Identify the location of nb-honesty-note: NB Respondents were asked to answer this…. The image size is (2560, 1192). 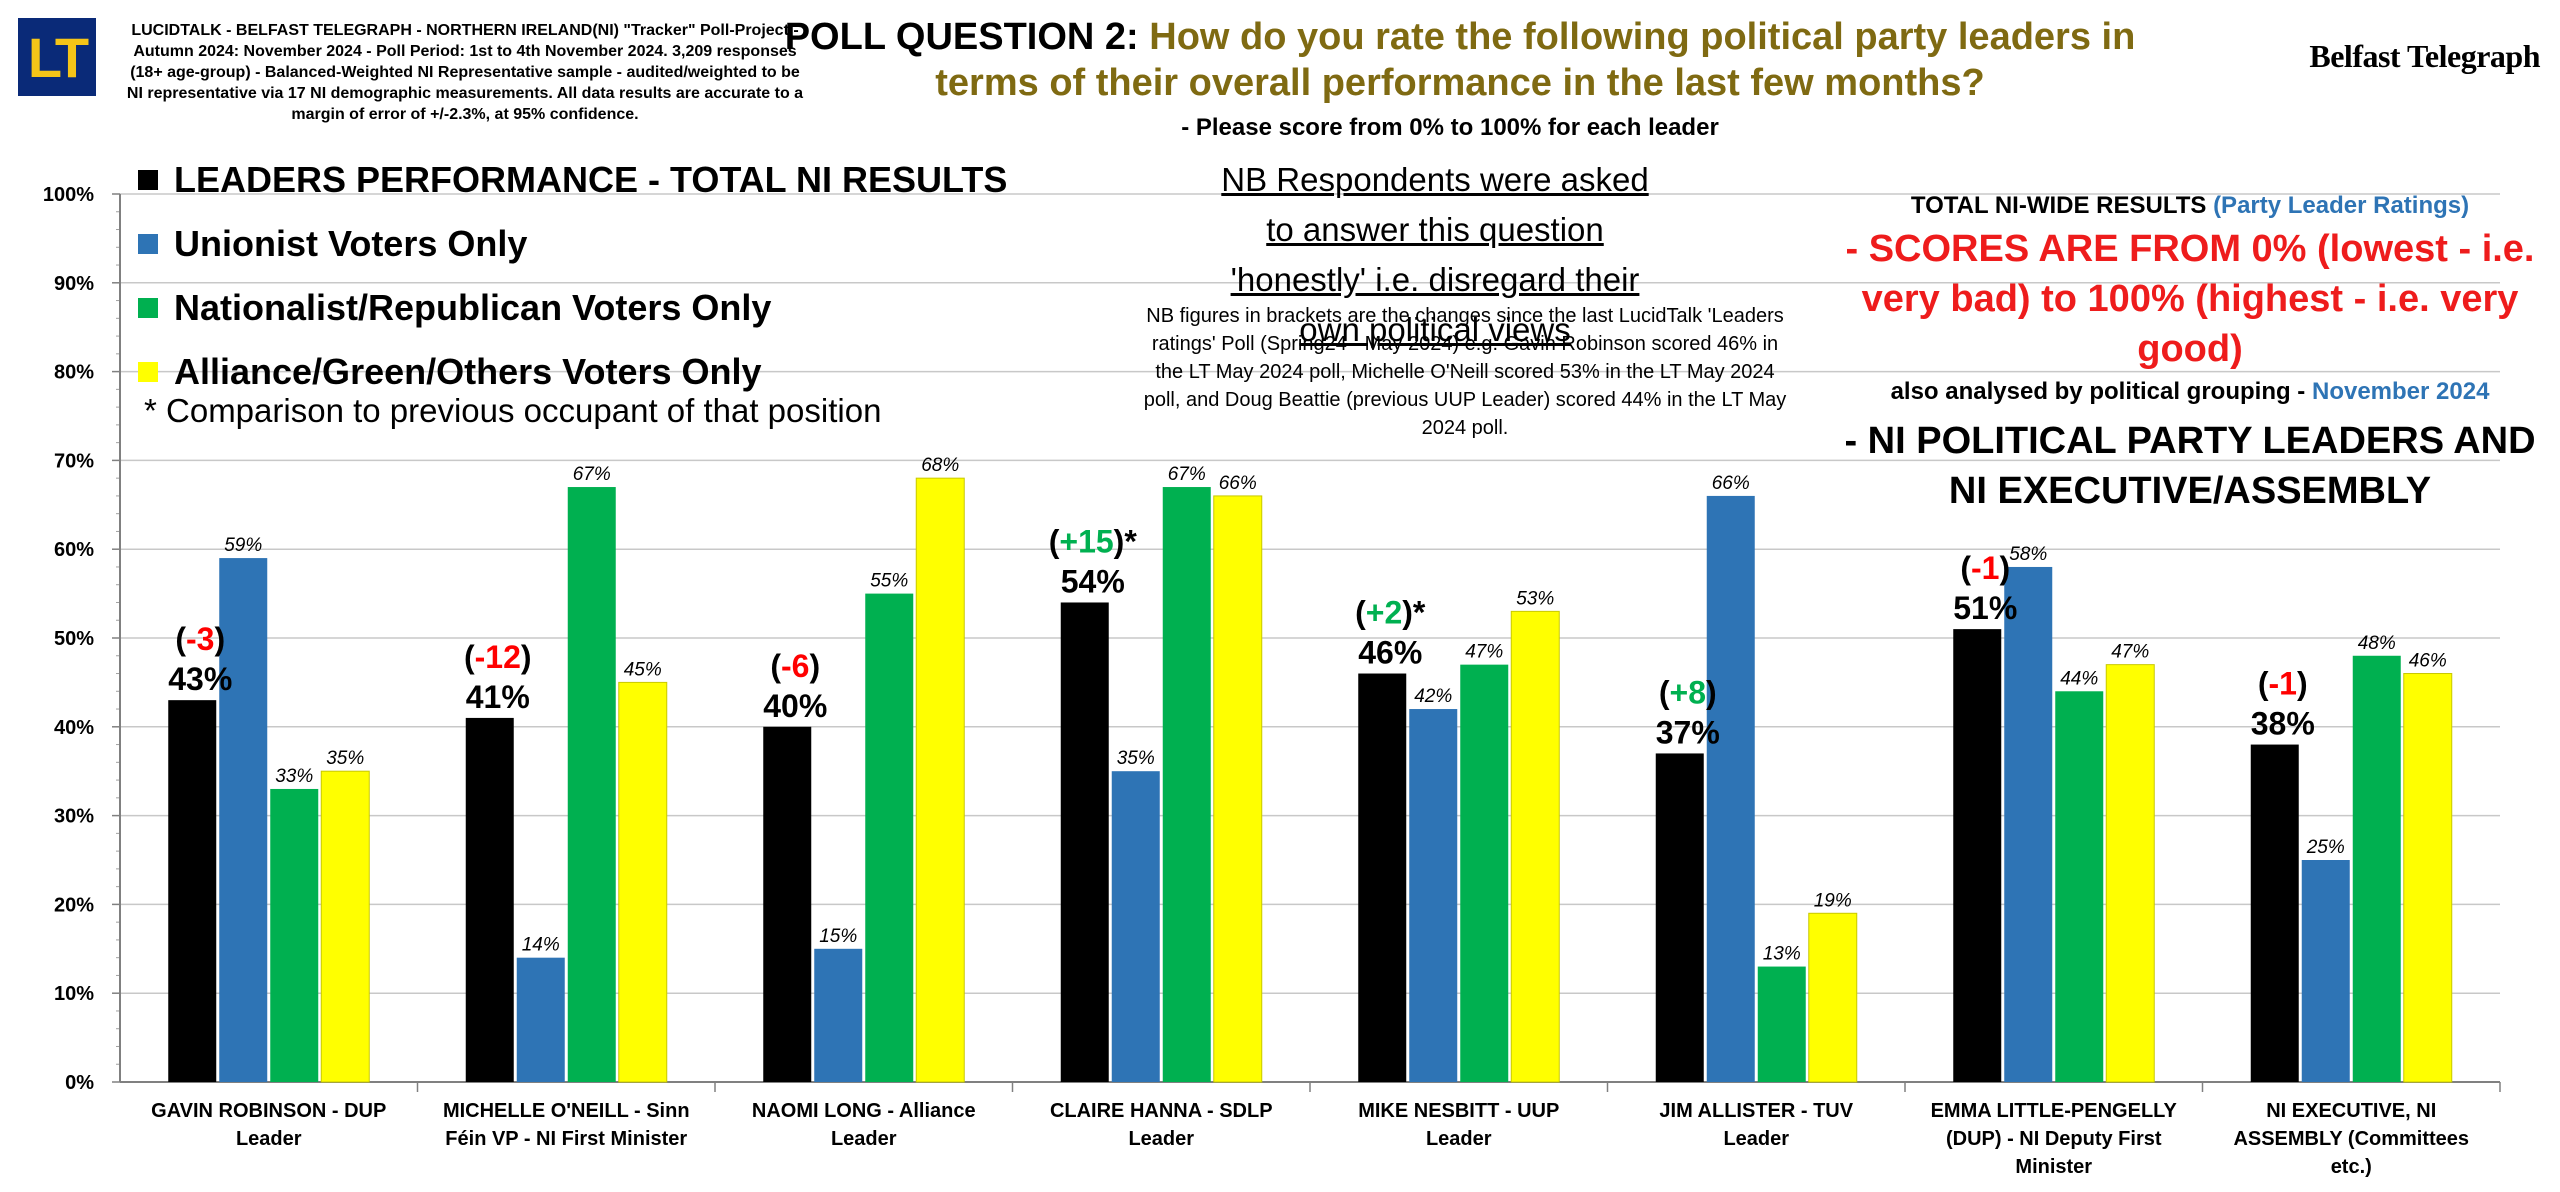
(1435, 254).